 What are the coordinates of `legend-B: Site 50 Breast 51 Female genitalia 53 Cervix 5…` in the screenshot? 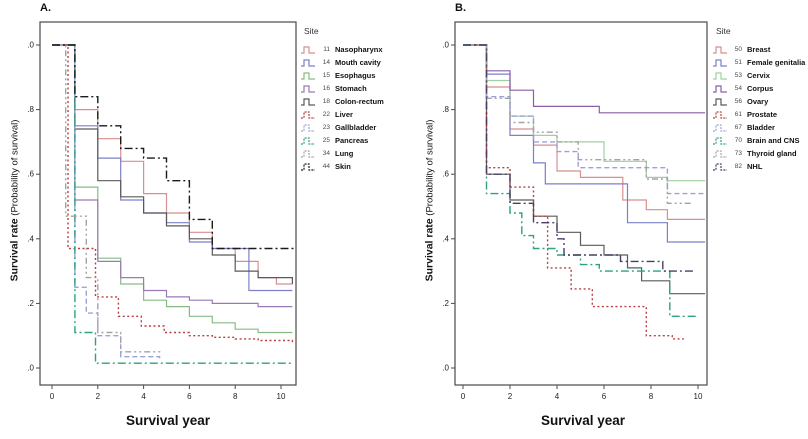 It's located at (758, 99).